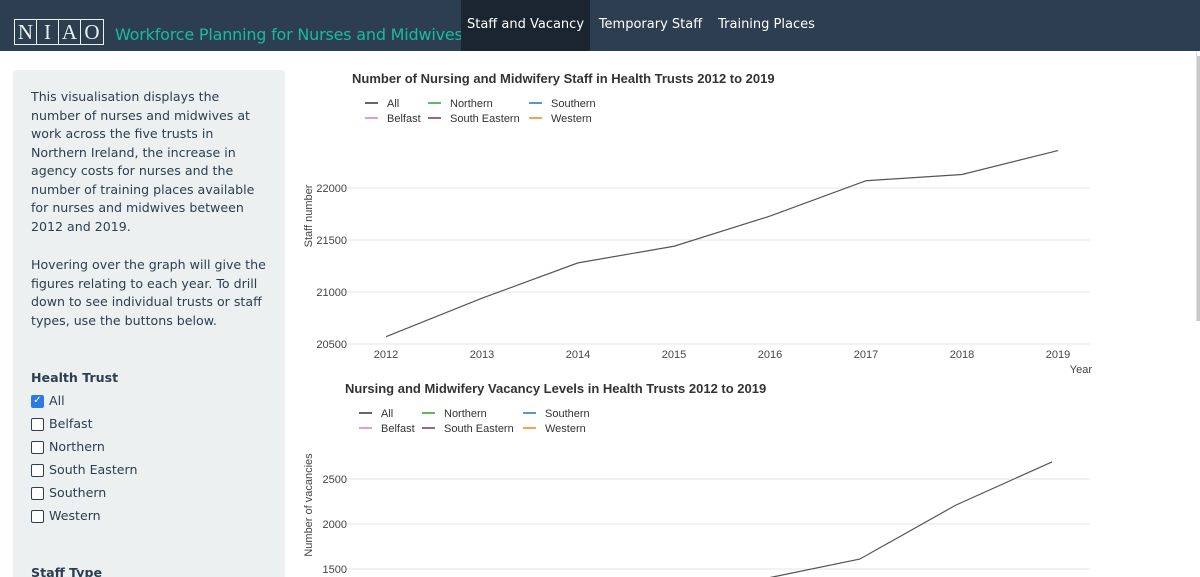 Image resolution: width=1200 pixels, height=577 pixels. I want to click on tab-temporary-staff: Temporary Staff, so click(650, 25).